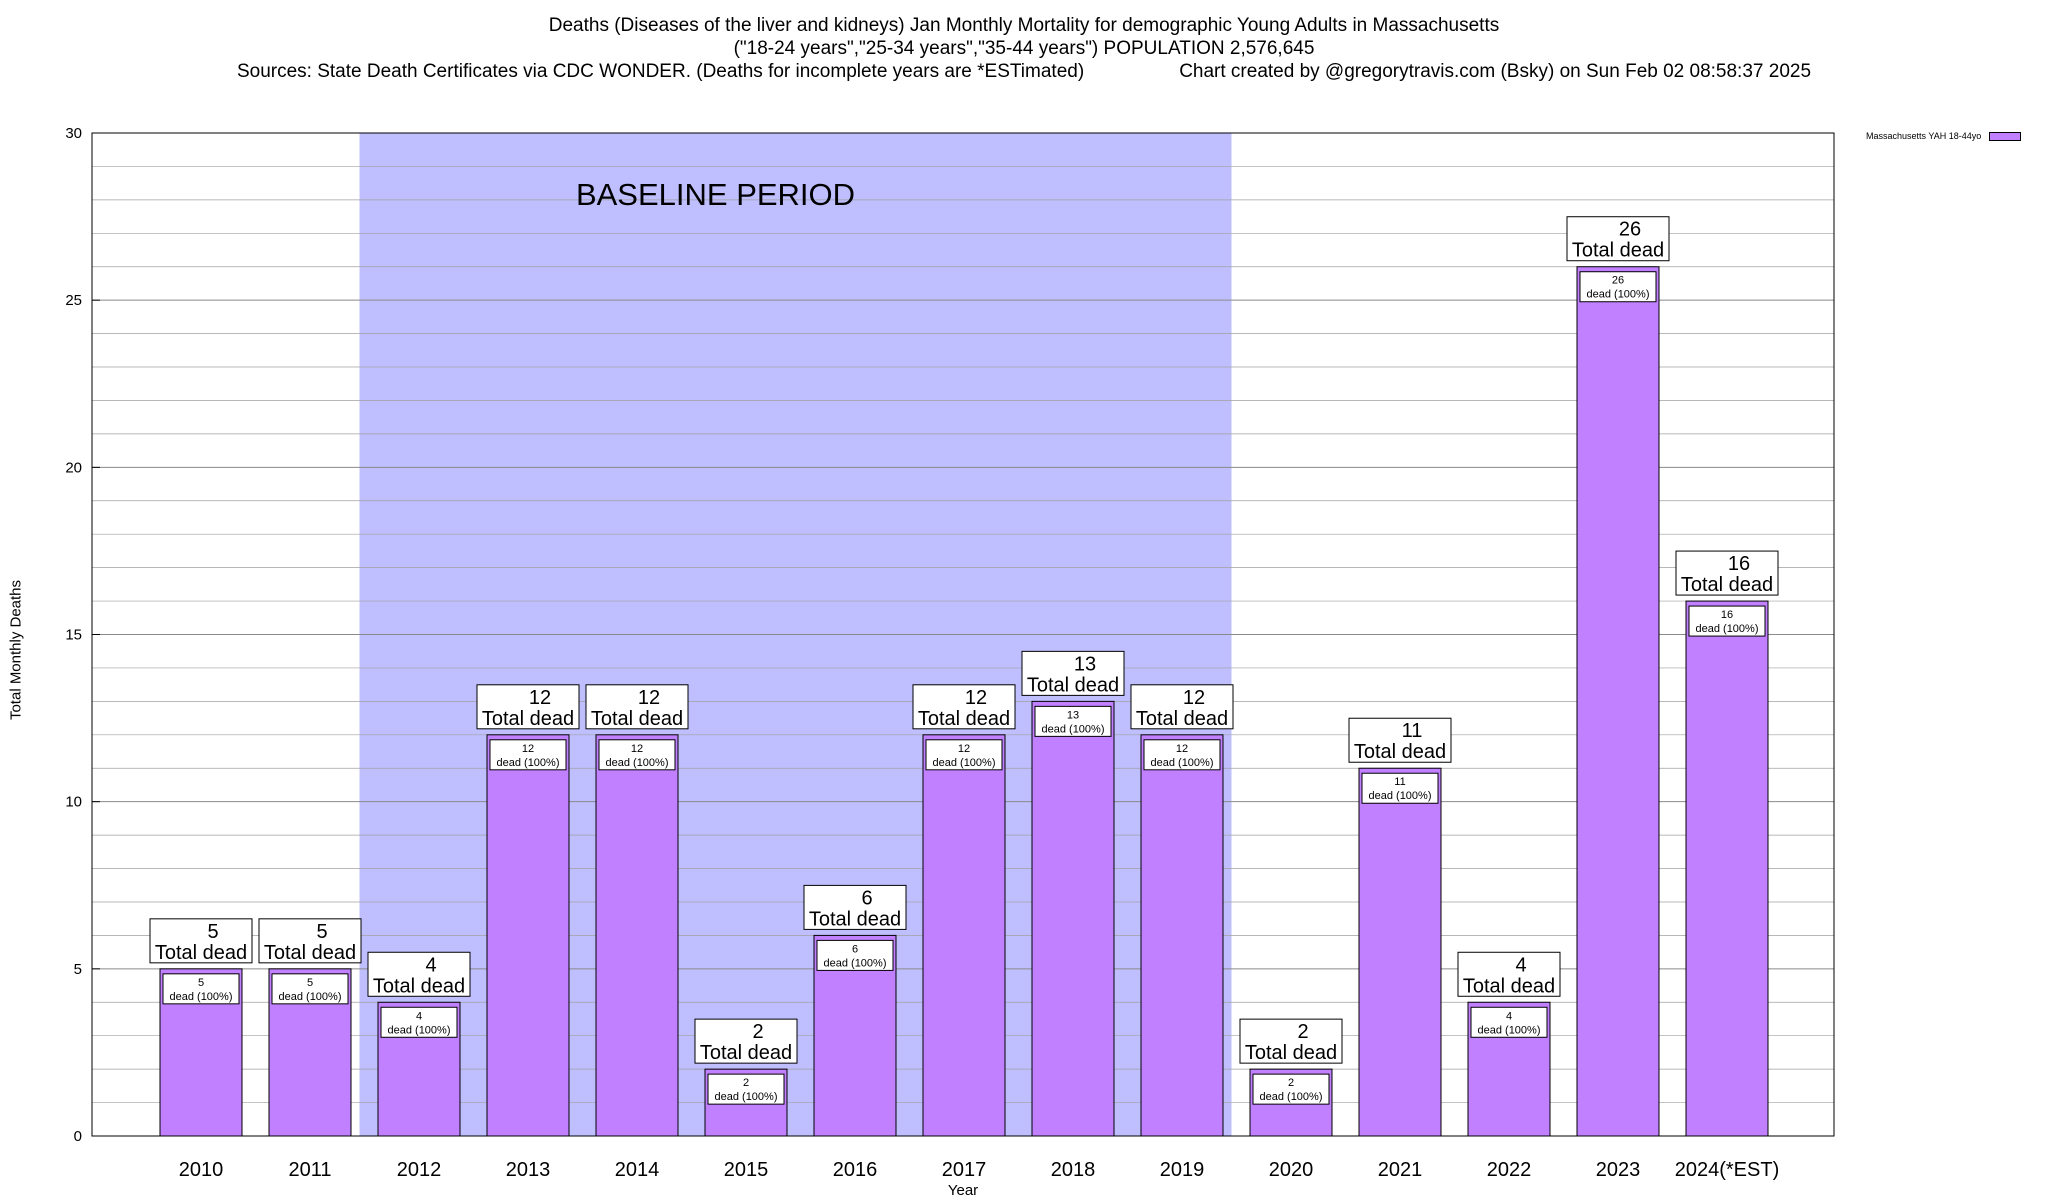 The width and height of the screenshot is (2048, 1200). Describe the element at coordinates (73, 467) in the screenshot. I see `y-tick-label: 20` at that location.